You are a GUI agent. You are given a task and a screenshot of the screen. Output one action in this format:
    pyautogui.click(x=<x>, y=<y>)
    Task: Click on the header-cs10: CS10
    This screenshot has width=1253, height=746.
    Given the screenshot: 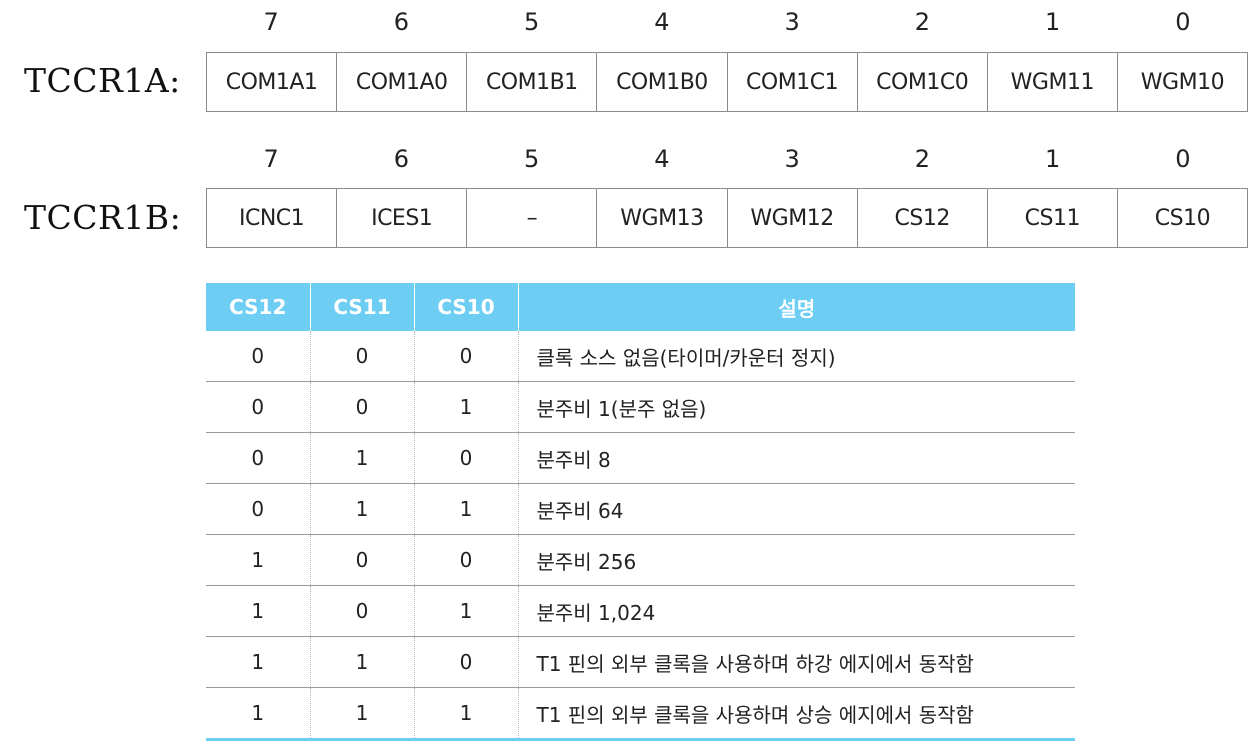 What is the action you would take?
    pyautogui.click(x=466, y=307)
    